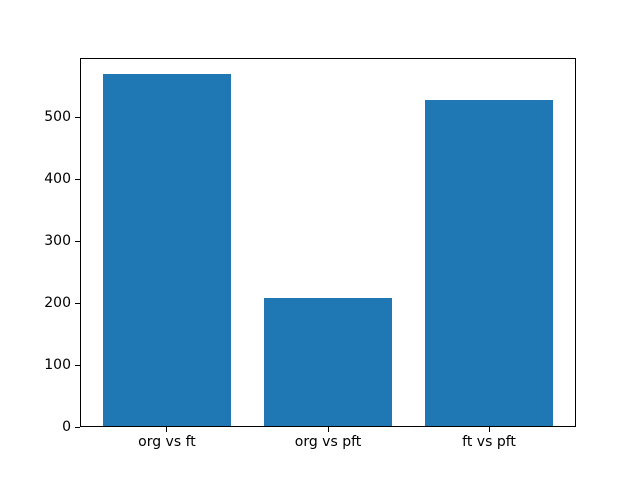 The width and height of the screenshot is (640, 480). I want to click on x-tick-label: ft vs pft, so click(489, 442).